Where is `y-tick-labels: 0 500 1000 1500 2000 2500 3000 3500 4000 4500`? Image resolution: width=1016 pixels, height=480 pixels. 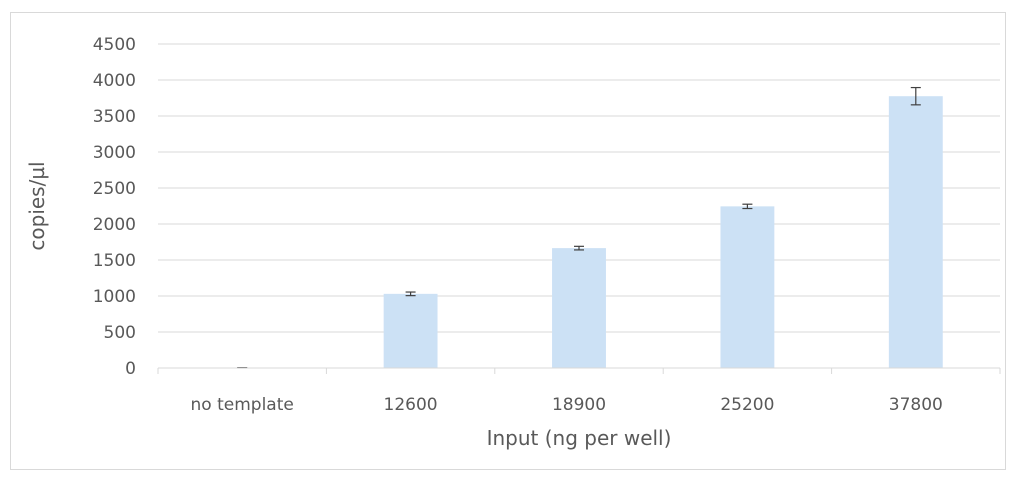
y-tick-labels: 0 500 1000 1500 2000 2500 3000 3500 4000 4500 is located at coordinates (114, 207).